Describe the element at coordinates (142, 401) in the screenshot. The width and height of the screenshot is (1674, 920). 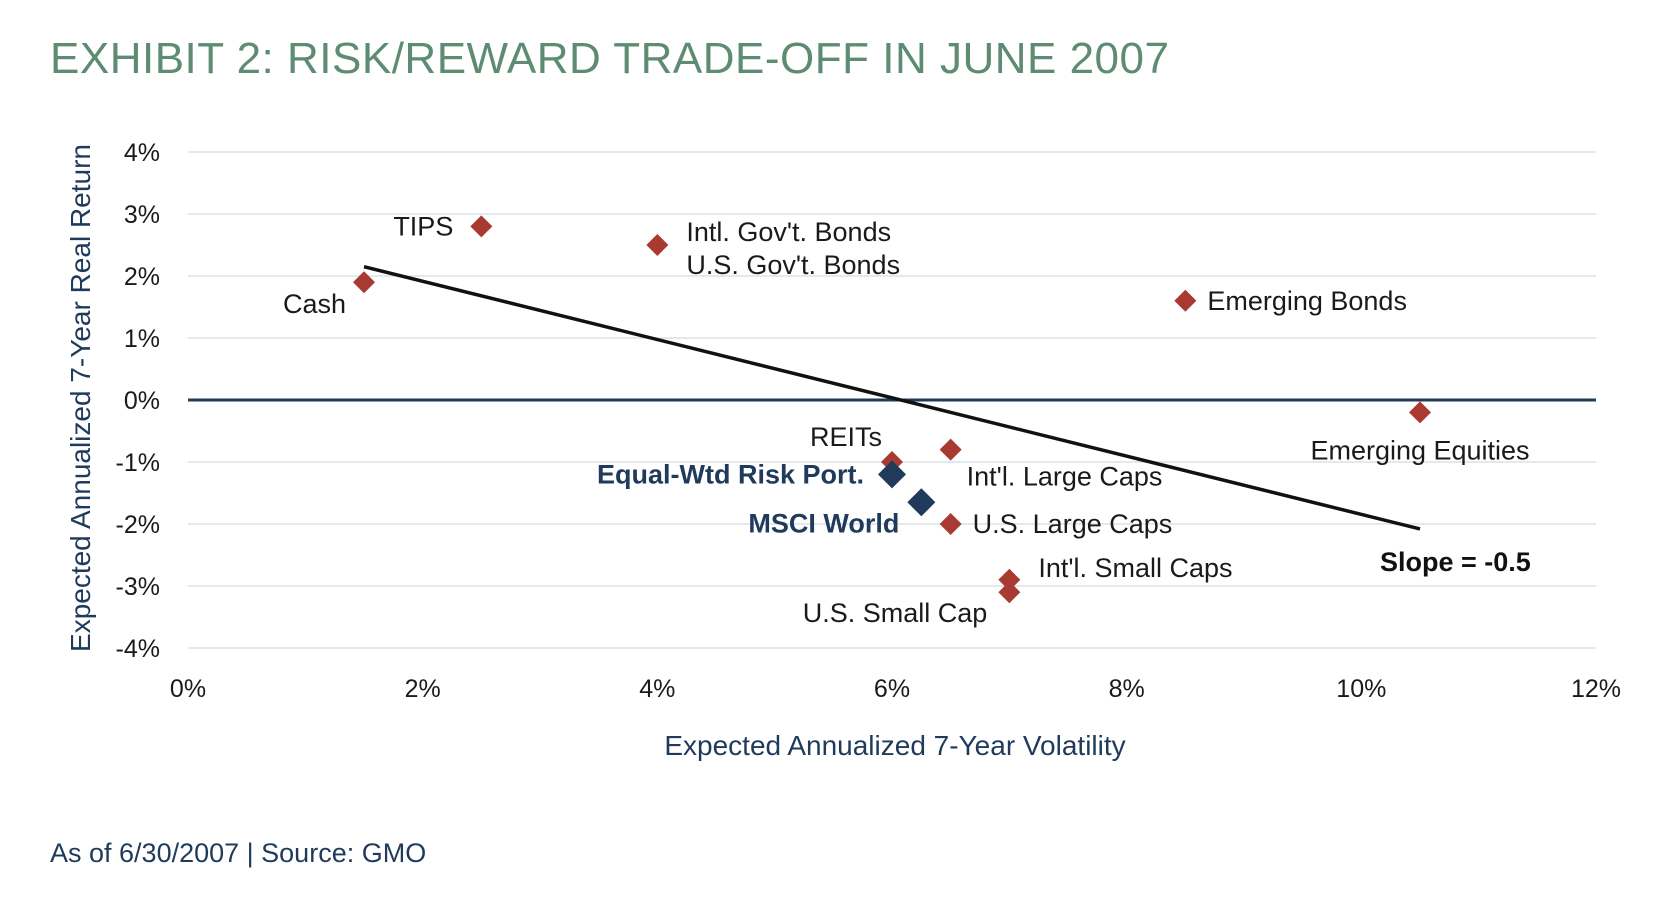
I see `y-tick-label: 0%` at that location.